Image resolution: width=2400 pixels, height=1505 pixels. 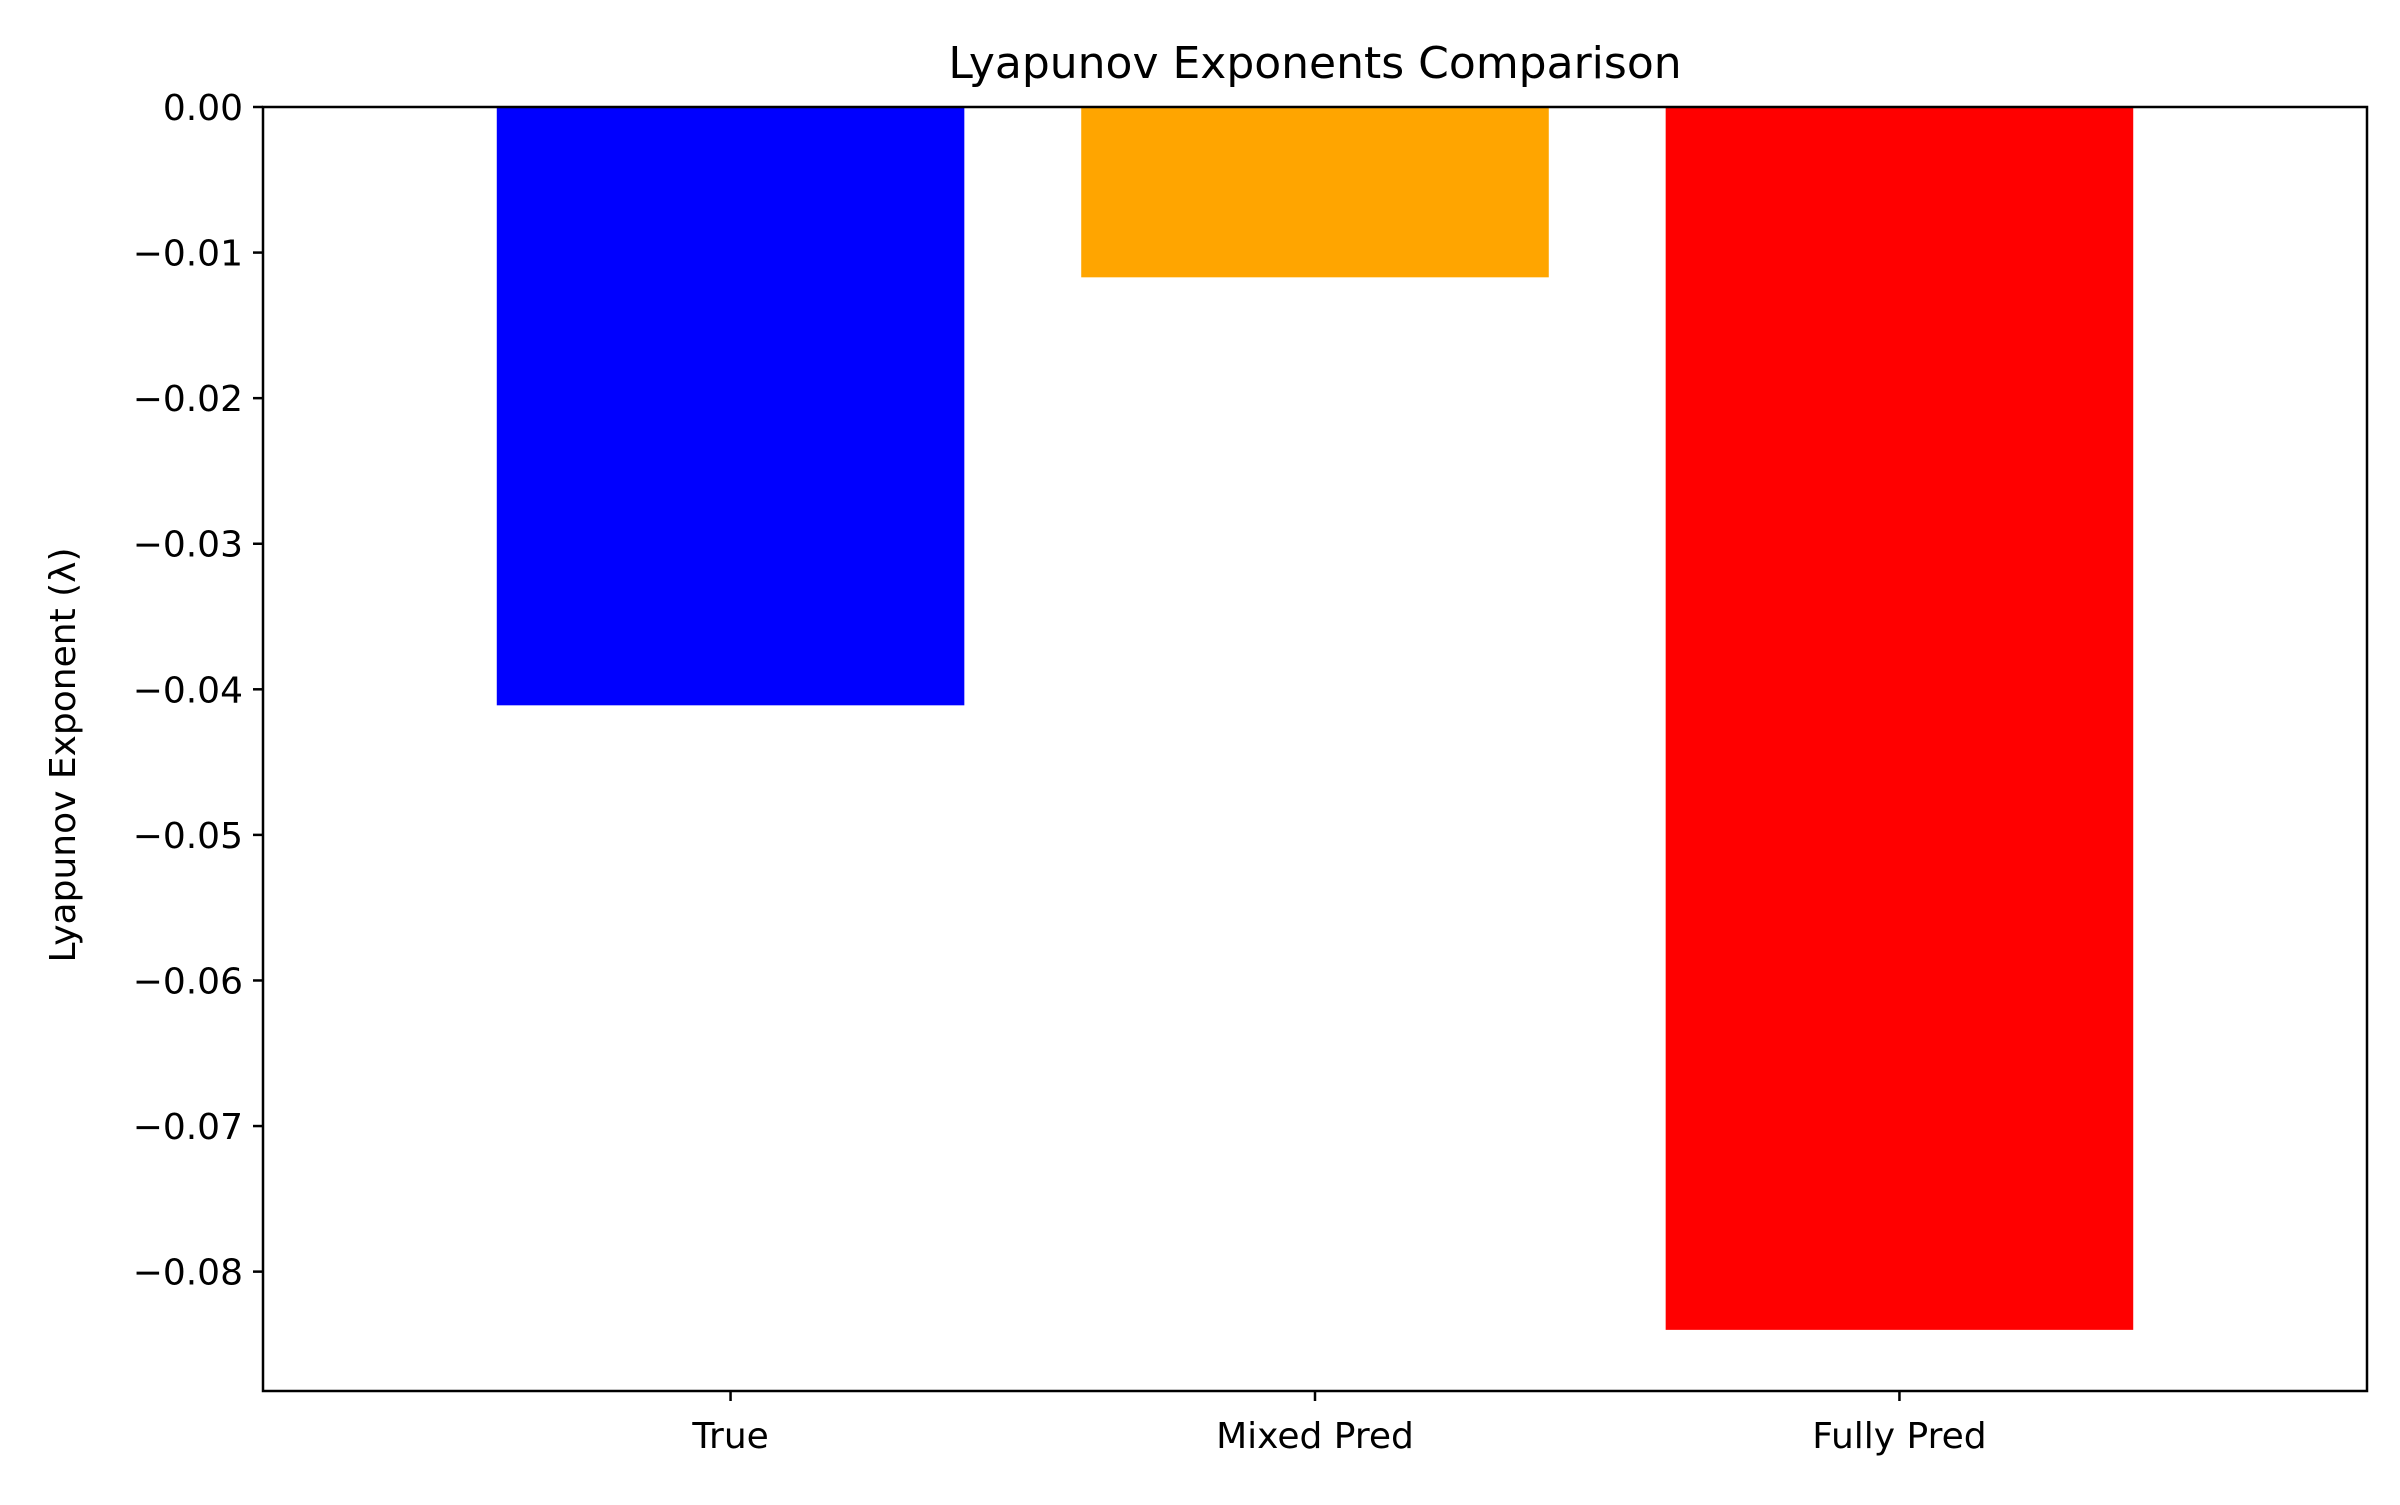 I want to click on y-tick-label: −0.03, so click(x=188, y=545).